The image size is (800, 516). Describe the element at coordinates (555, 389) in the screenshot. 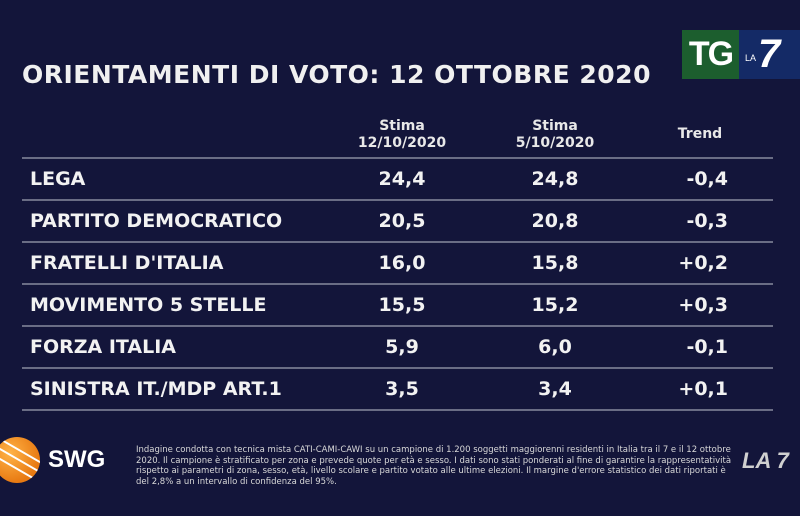

I see `previous-estimate: 3,4` at that location.